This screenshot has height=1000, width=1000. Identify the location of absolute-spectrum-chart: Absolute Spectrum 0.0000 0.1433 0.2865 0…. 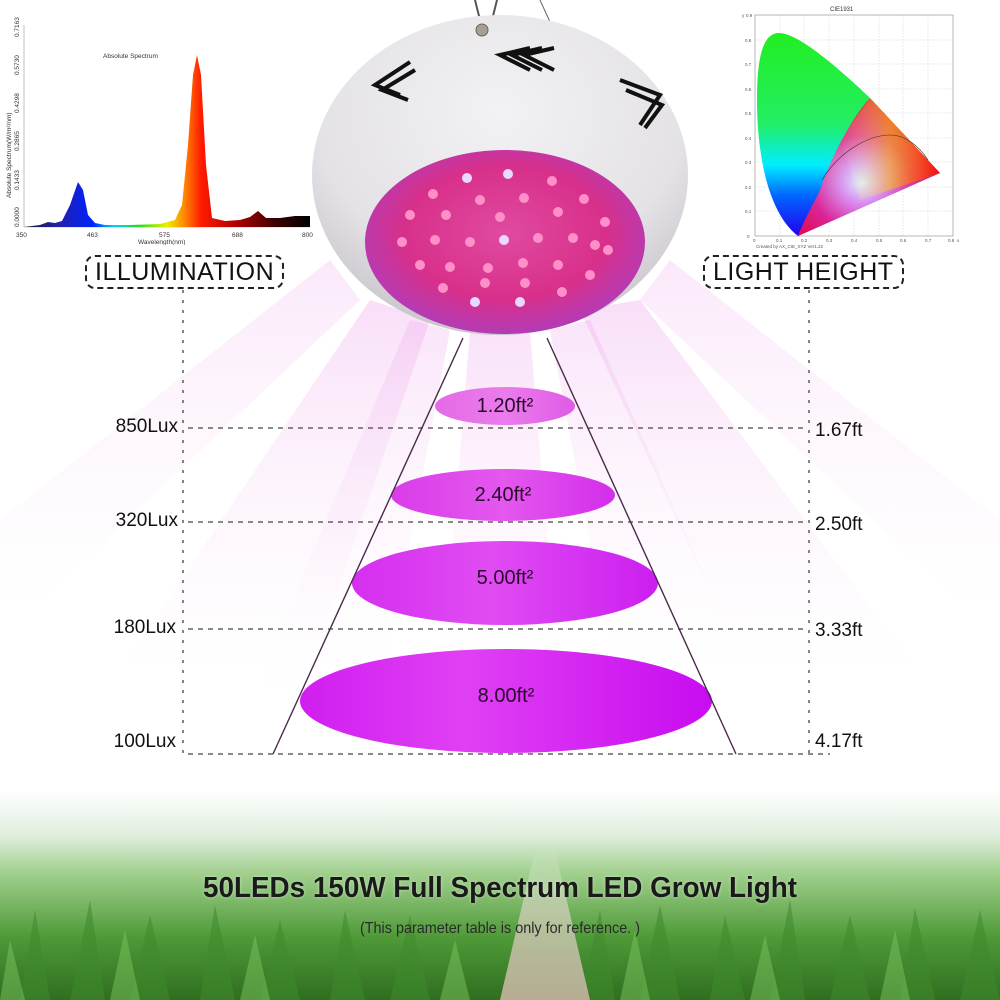
(160, 130).